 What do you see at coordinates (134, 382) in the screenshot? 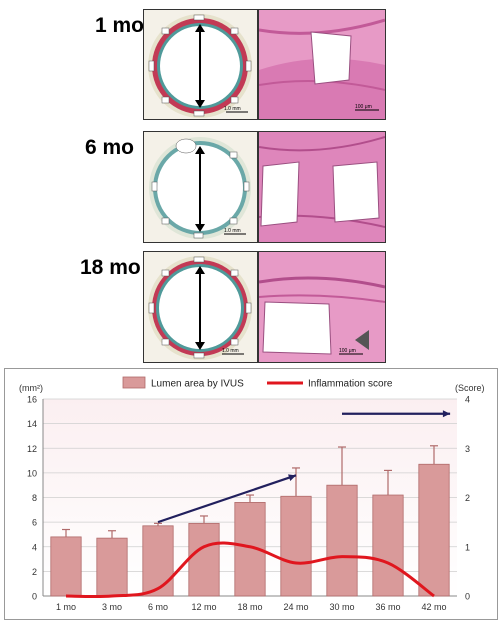
I see `legend-swatch-lumen` at bounding box center [134, 382].